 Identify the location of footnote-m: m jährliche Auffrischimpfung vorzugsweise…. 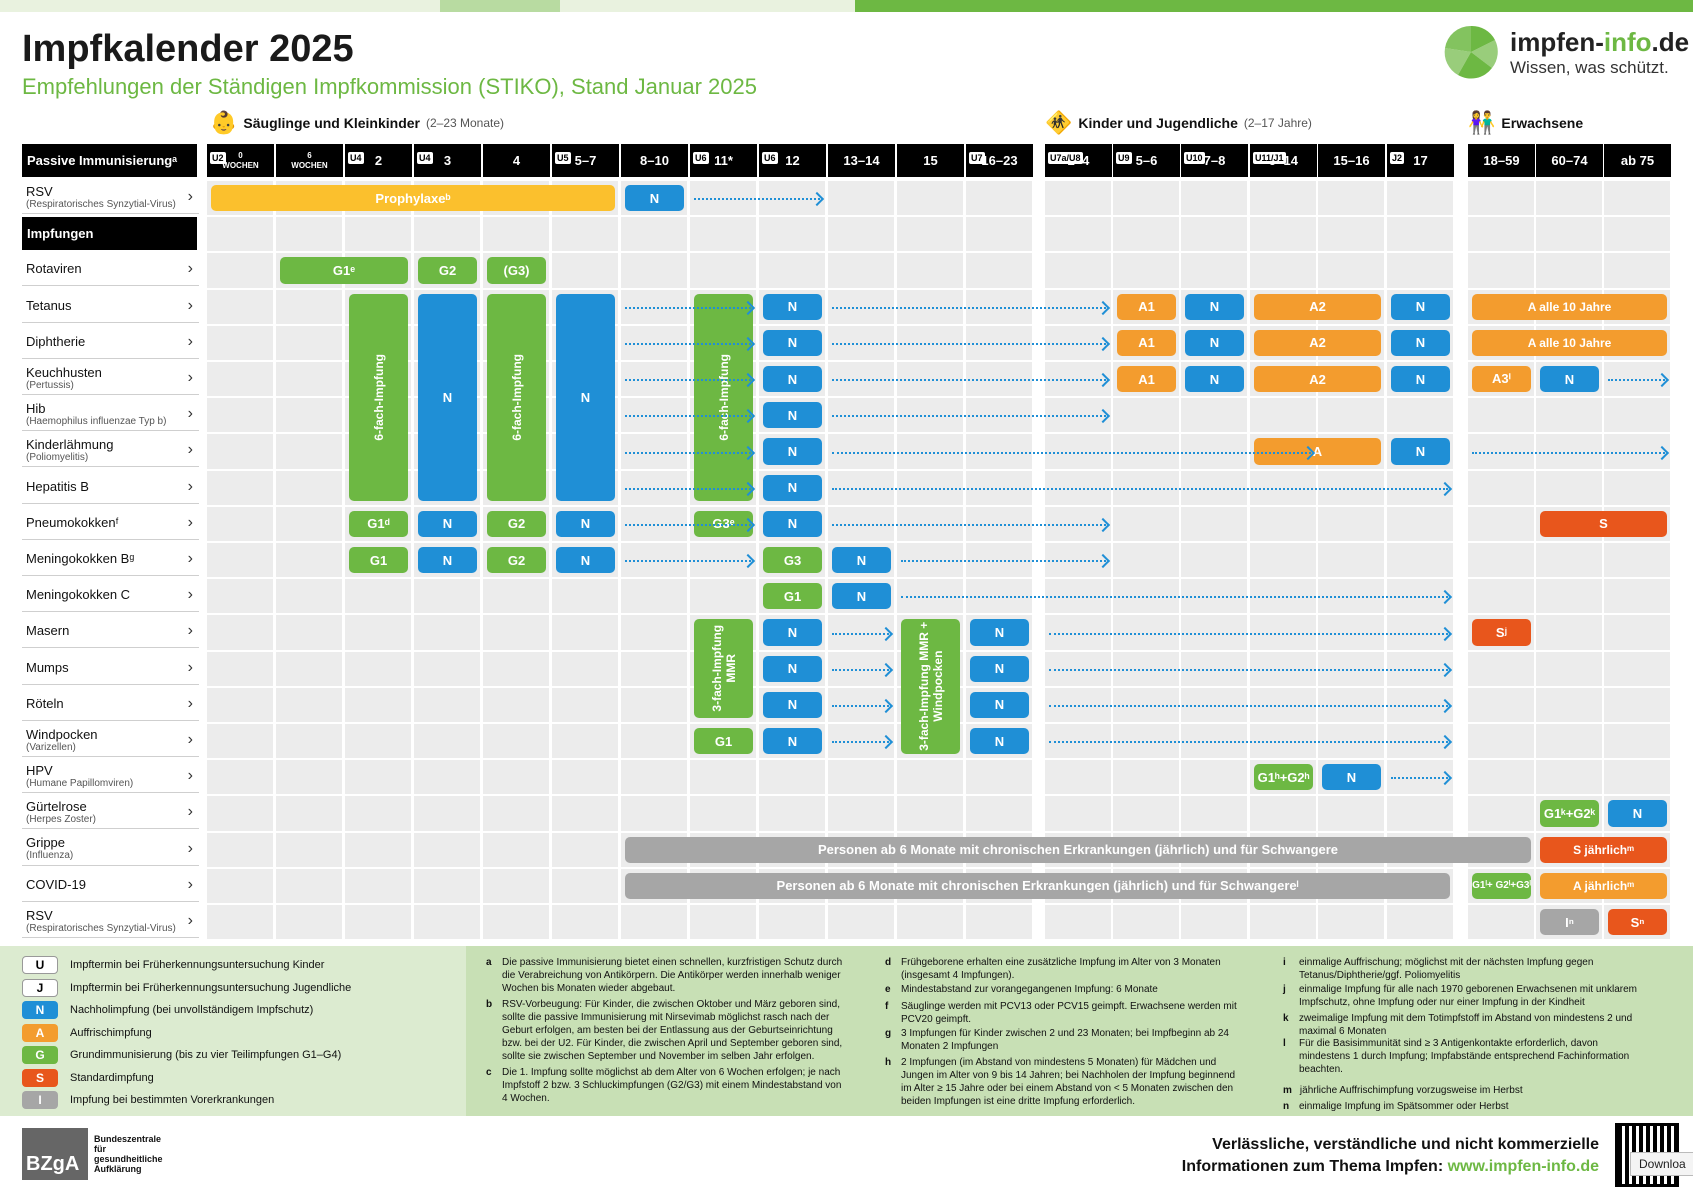
(1403, 1090).